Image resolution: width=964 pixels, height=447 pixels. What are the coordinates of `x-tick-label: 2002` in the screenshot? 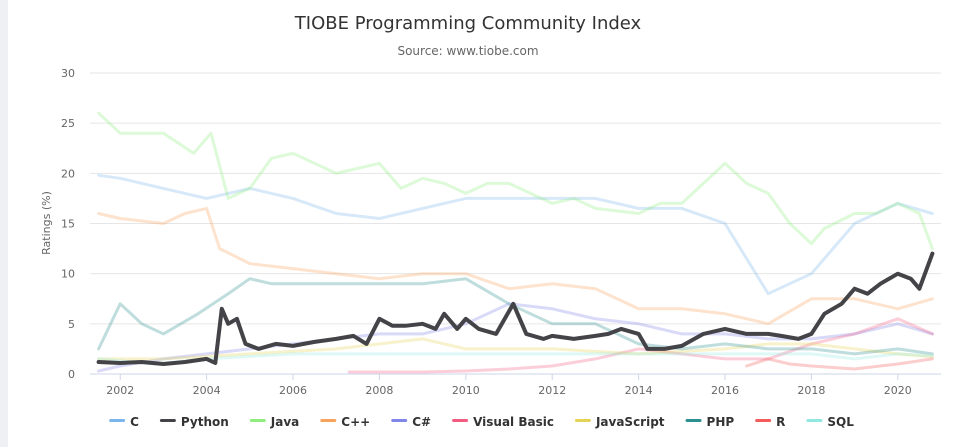 It's located at (120, 390).